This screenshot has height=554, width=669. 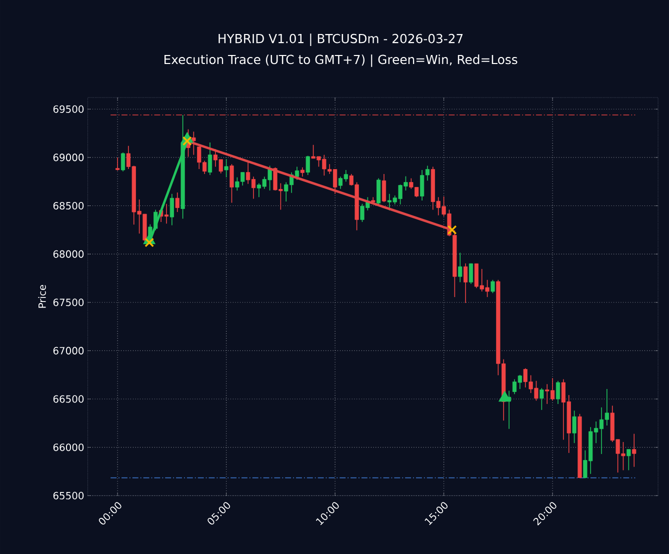 I want to click on chart-subtitle: Execution Trace (UTC to GMT+7) | Green=Win, Red=Loss, so click(x=341, y=60).